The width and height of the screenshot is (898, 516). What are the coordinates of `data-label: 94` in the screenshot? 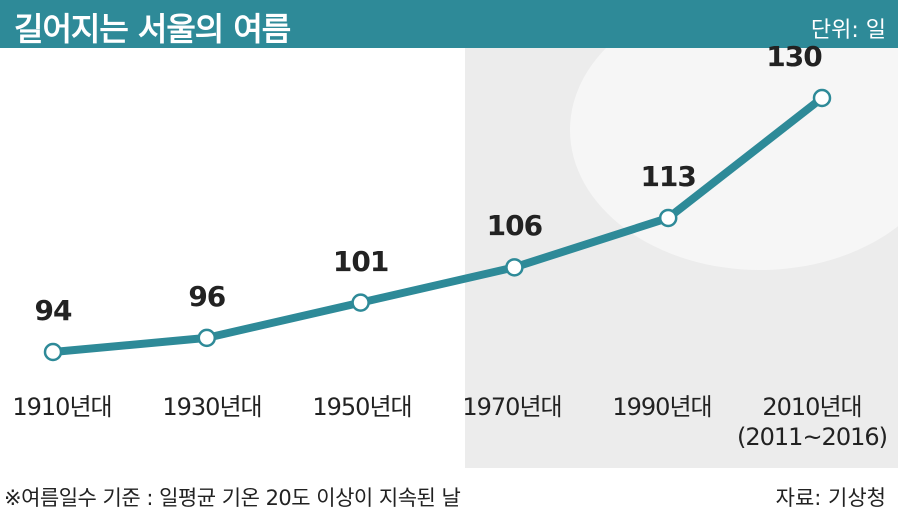 It's located at (53, 310).